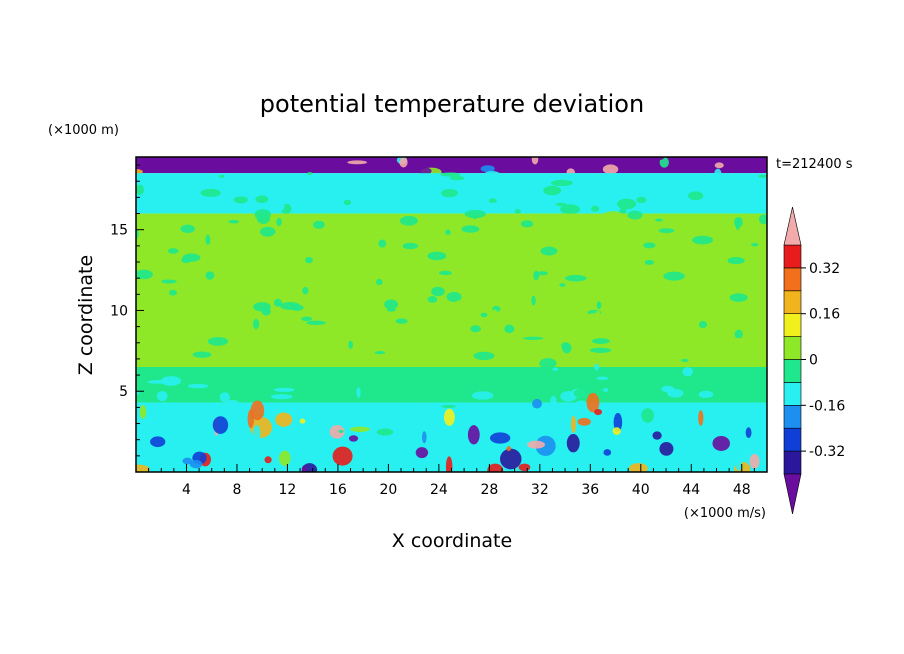 The height and width of the screenshot is (654, 904). What do you see at coordinates (388, 490) in the screenshot?
I see `x-tick-label: 20` at bounding box center [388, 490].